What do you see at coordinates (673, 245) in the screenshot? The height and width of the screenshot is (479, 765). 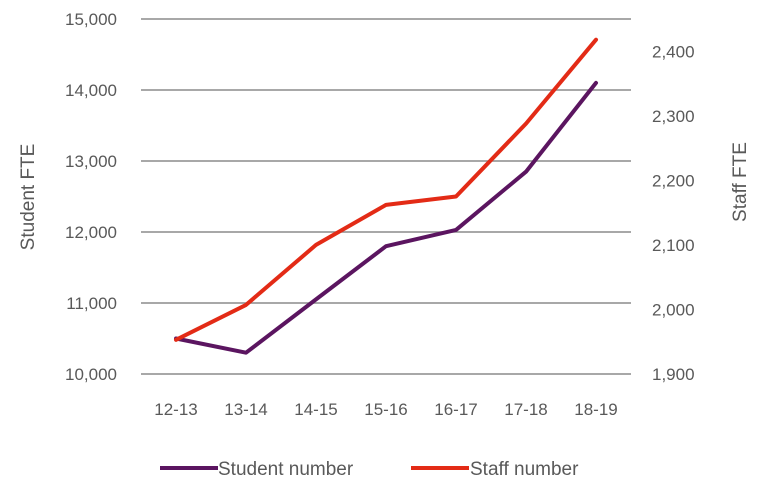 I see `right-tick-label: 2,100` at bounding box center [673, 245].